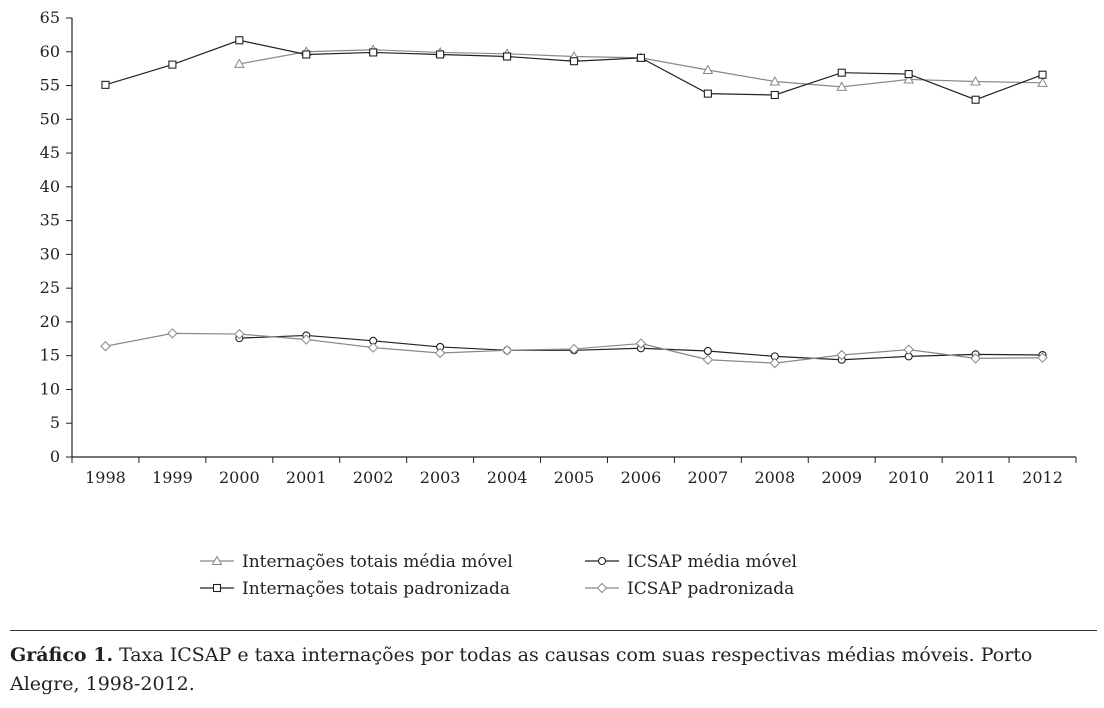  I want to click on y-tick-label: 10, so click(50, 388).